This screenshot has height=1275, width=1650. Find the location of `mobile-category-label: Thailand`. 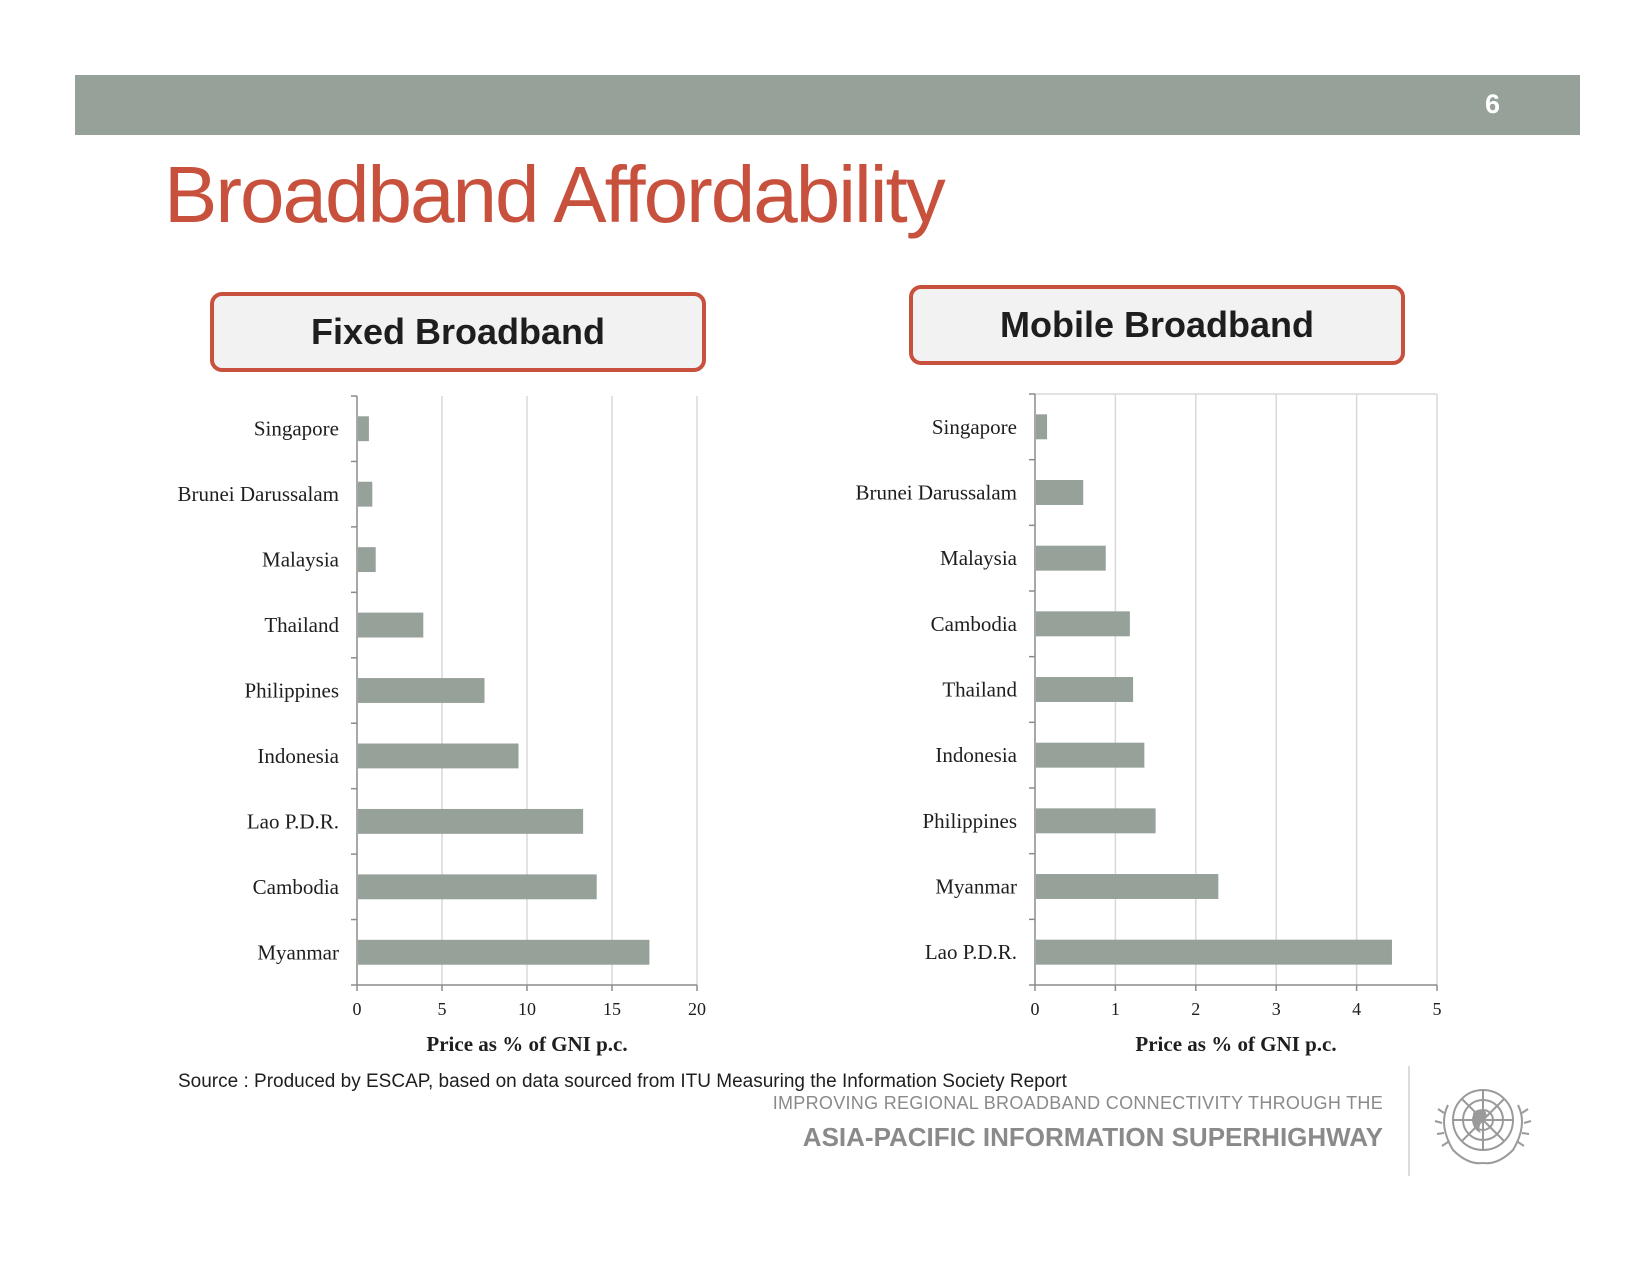

mobile-category-label: Thailand is located at coordinates (979, 690).